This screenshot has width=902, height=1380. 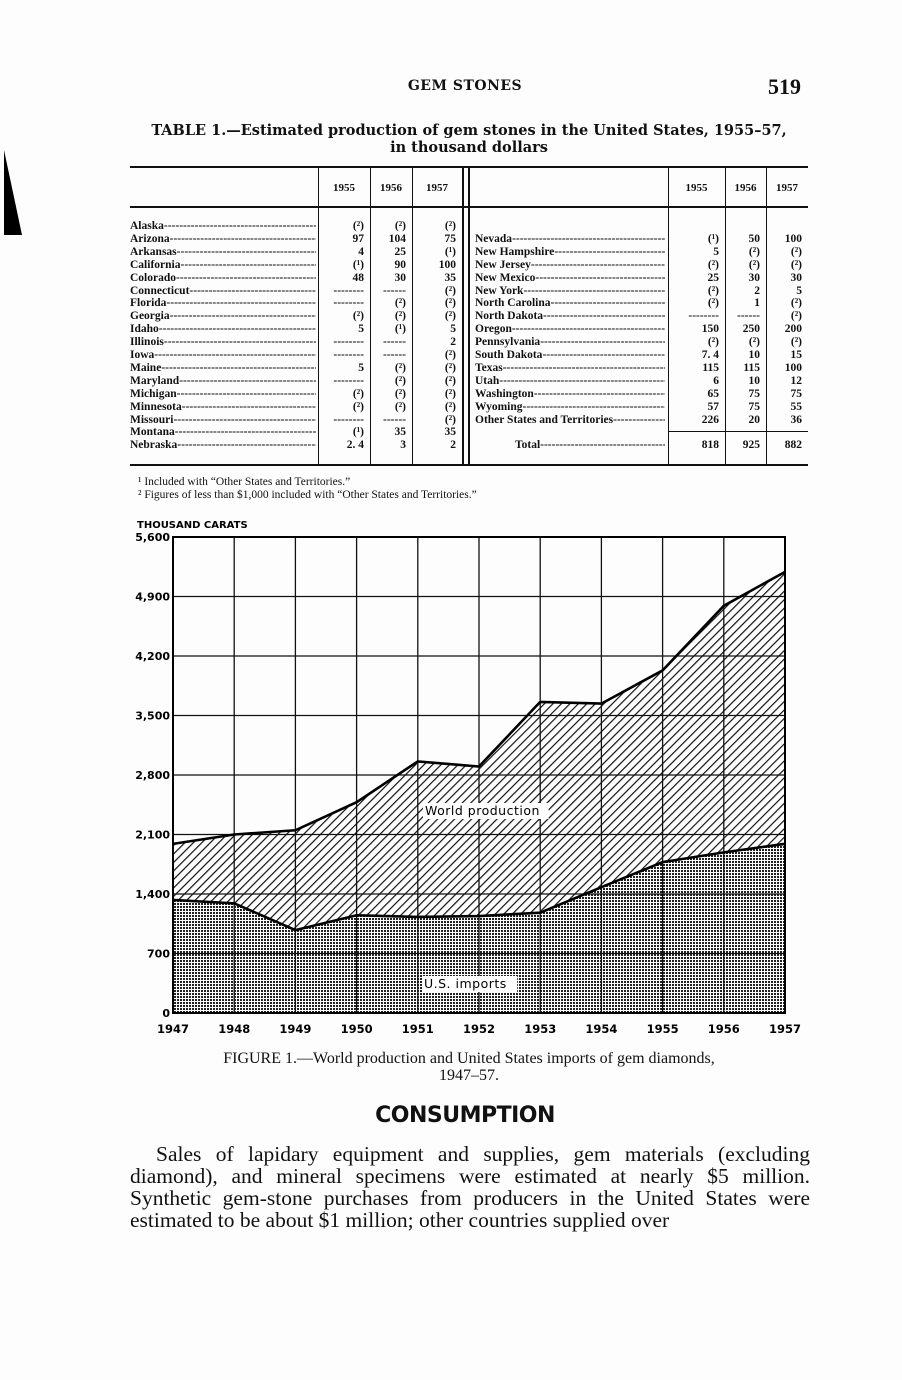 What do you see at coordinates (754, 355) in the screenshot?
I see `table-cell: 10` at bounding box center [754, 355].